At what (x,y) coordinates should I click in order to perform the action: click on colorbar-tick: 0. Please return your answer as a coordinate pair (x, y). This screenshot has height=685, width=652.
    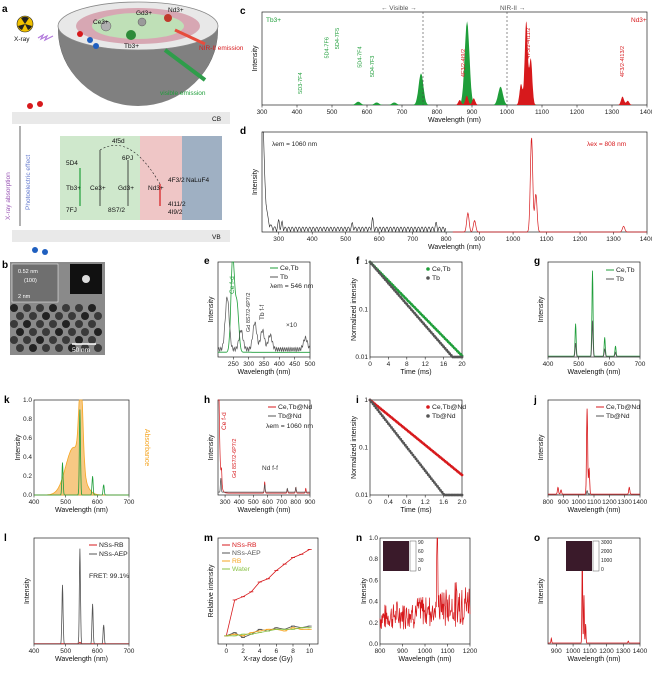
    Looking at the image, I should click on (602, 570).